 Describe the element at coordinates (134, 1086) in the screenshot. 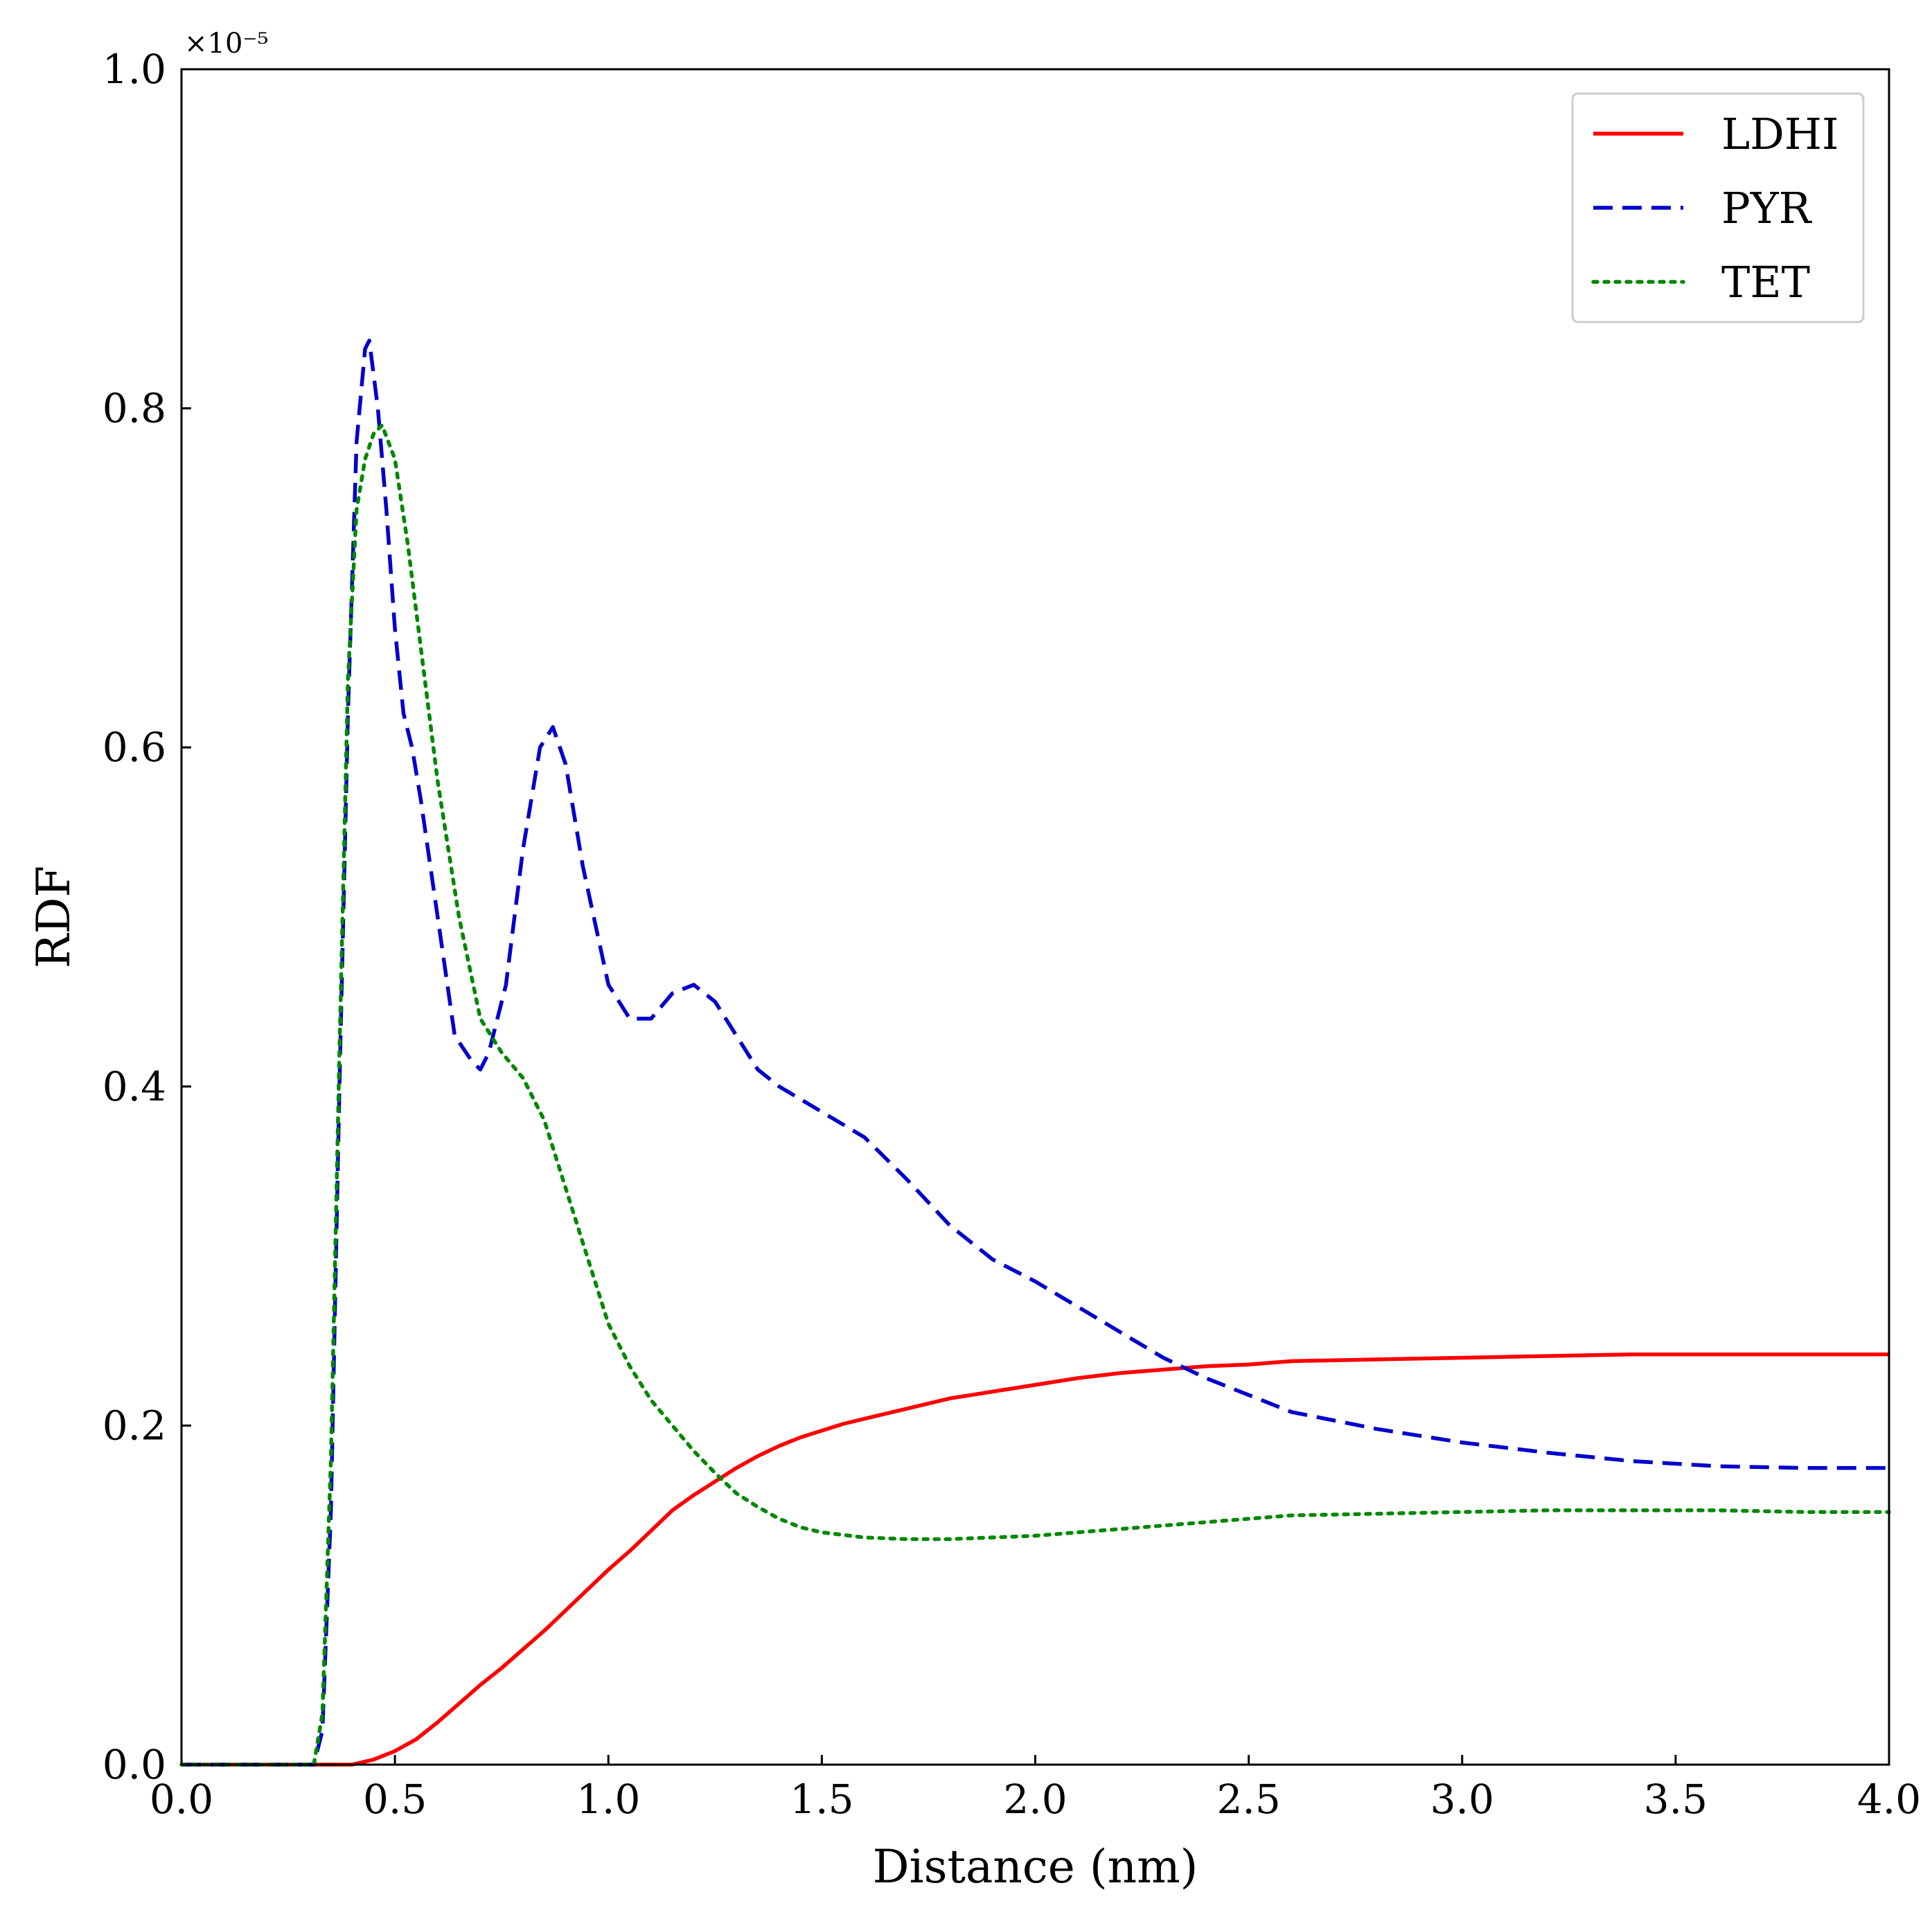

I see `y-tick-label: 0.4` at that location.